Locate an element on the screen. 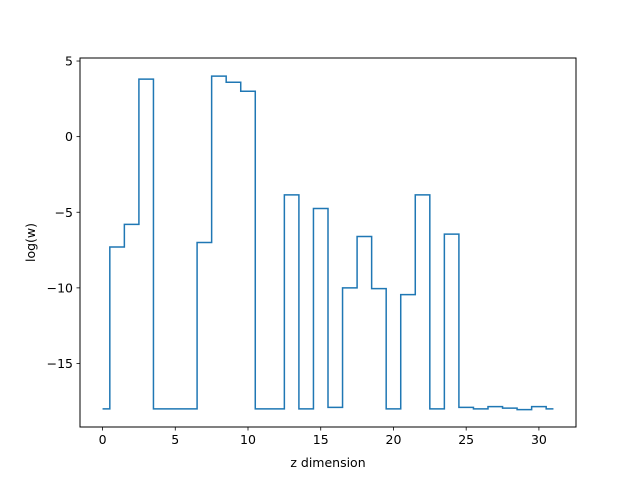 Image resolution: width=640 pixels, height=480 pixels. y-tick-label: −15 is located at coordinates (60, 363).